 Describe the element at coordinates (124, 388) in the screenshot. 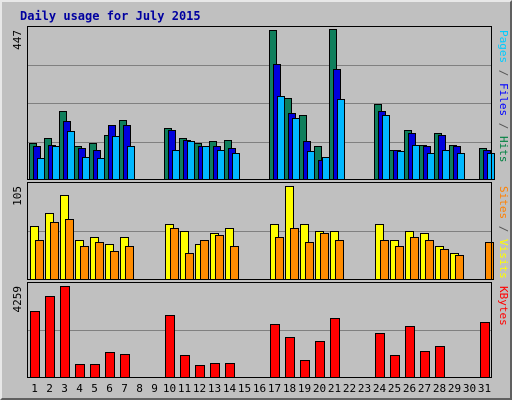

I see `x-tick-label-day-7: 7` at that location.